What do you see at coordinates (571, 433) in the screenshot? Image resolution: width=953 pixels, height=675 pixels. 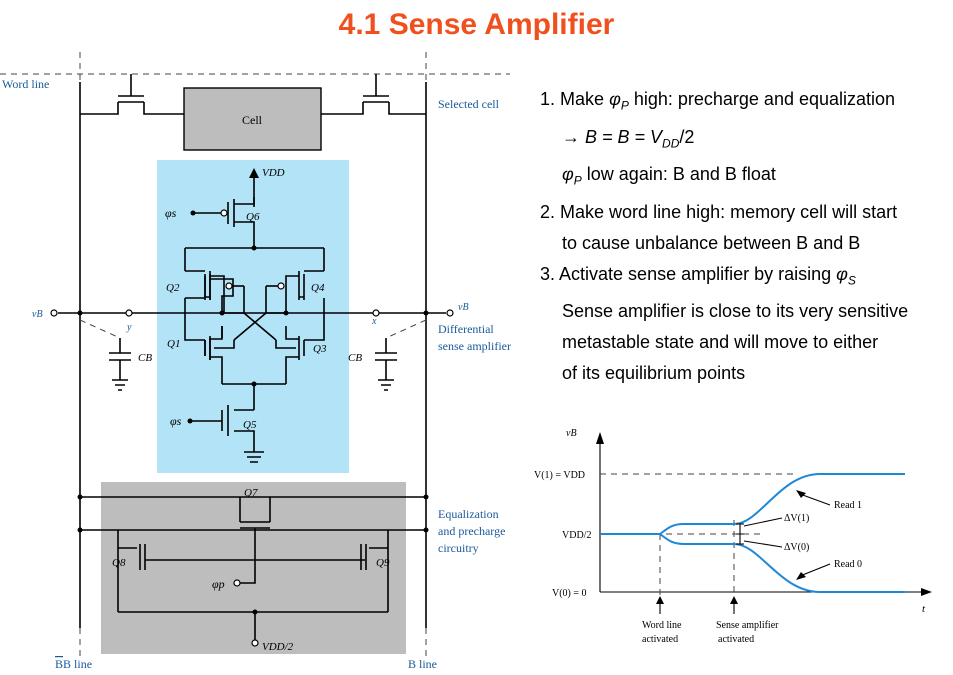 I see `chart-ylabel: vB` at bounding box center [571, 433].